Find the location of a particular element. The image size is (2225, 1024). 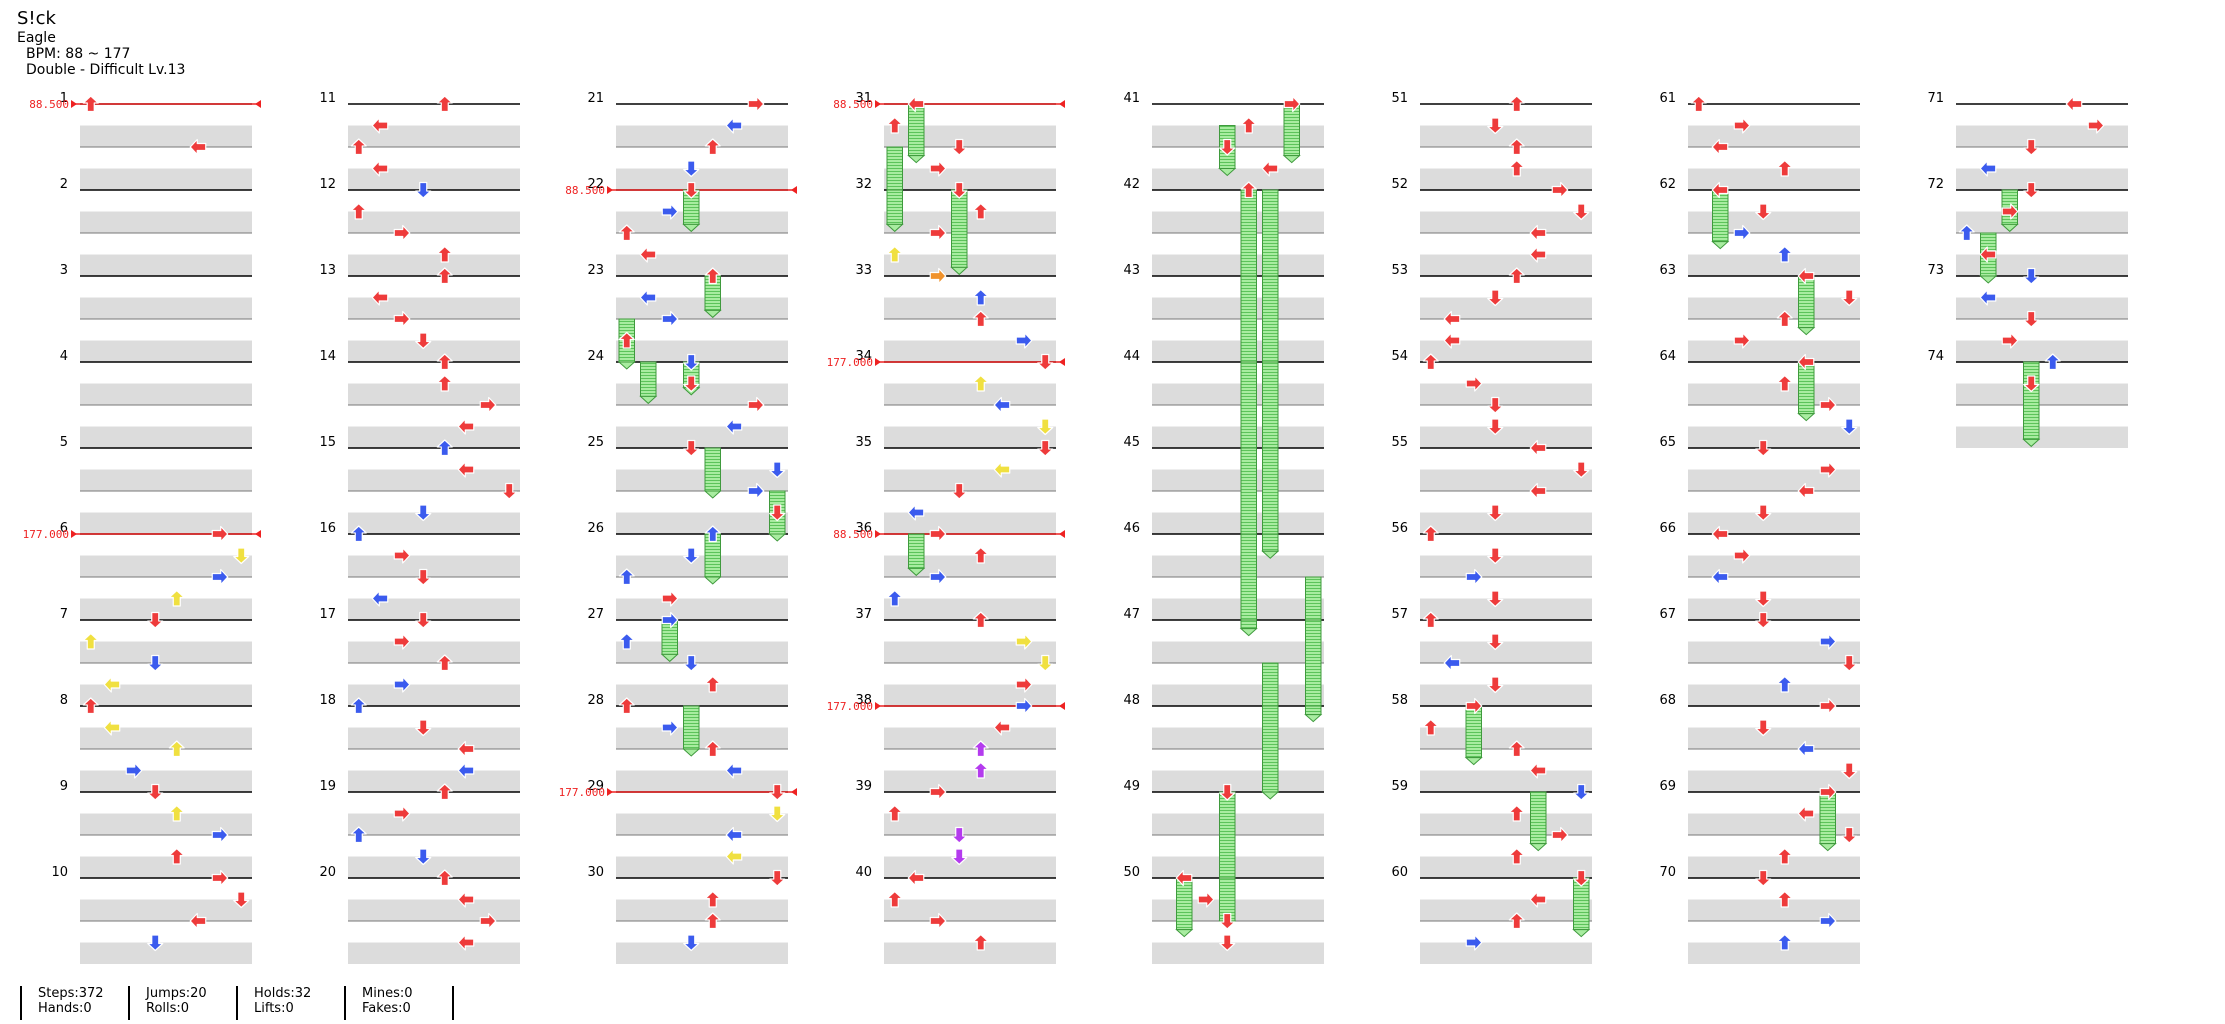

measure-number: 14 is located at coordinates (327, 356).